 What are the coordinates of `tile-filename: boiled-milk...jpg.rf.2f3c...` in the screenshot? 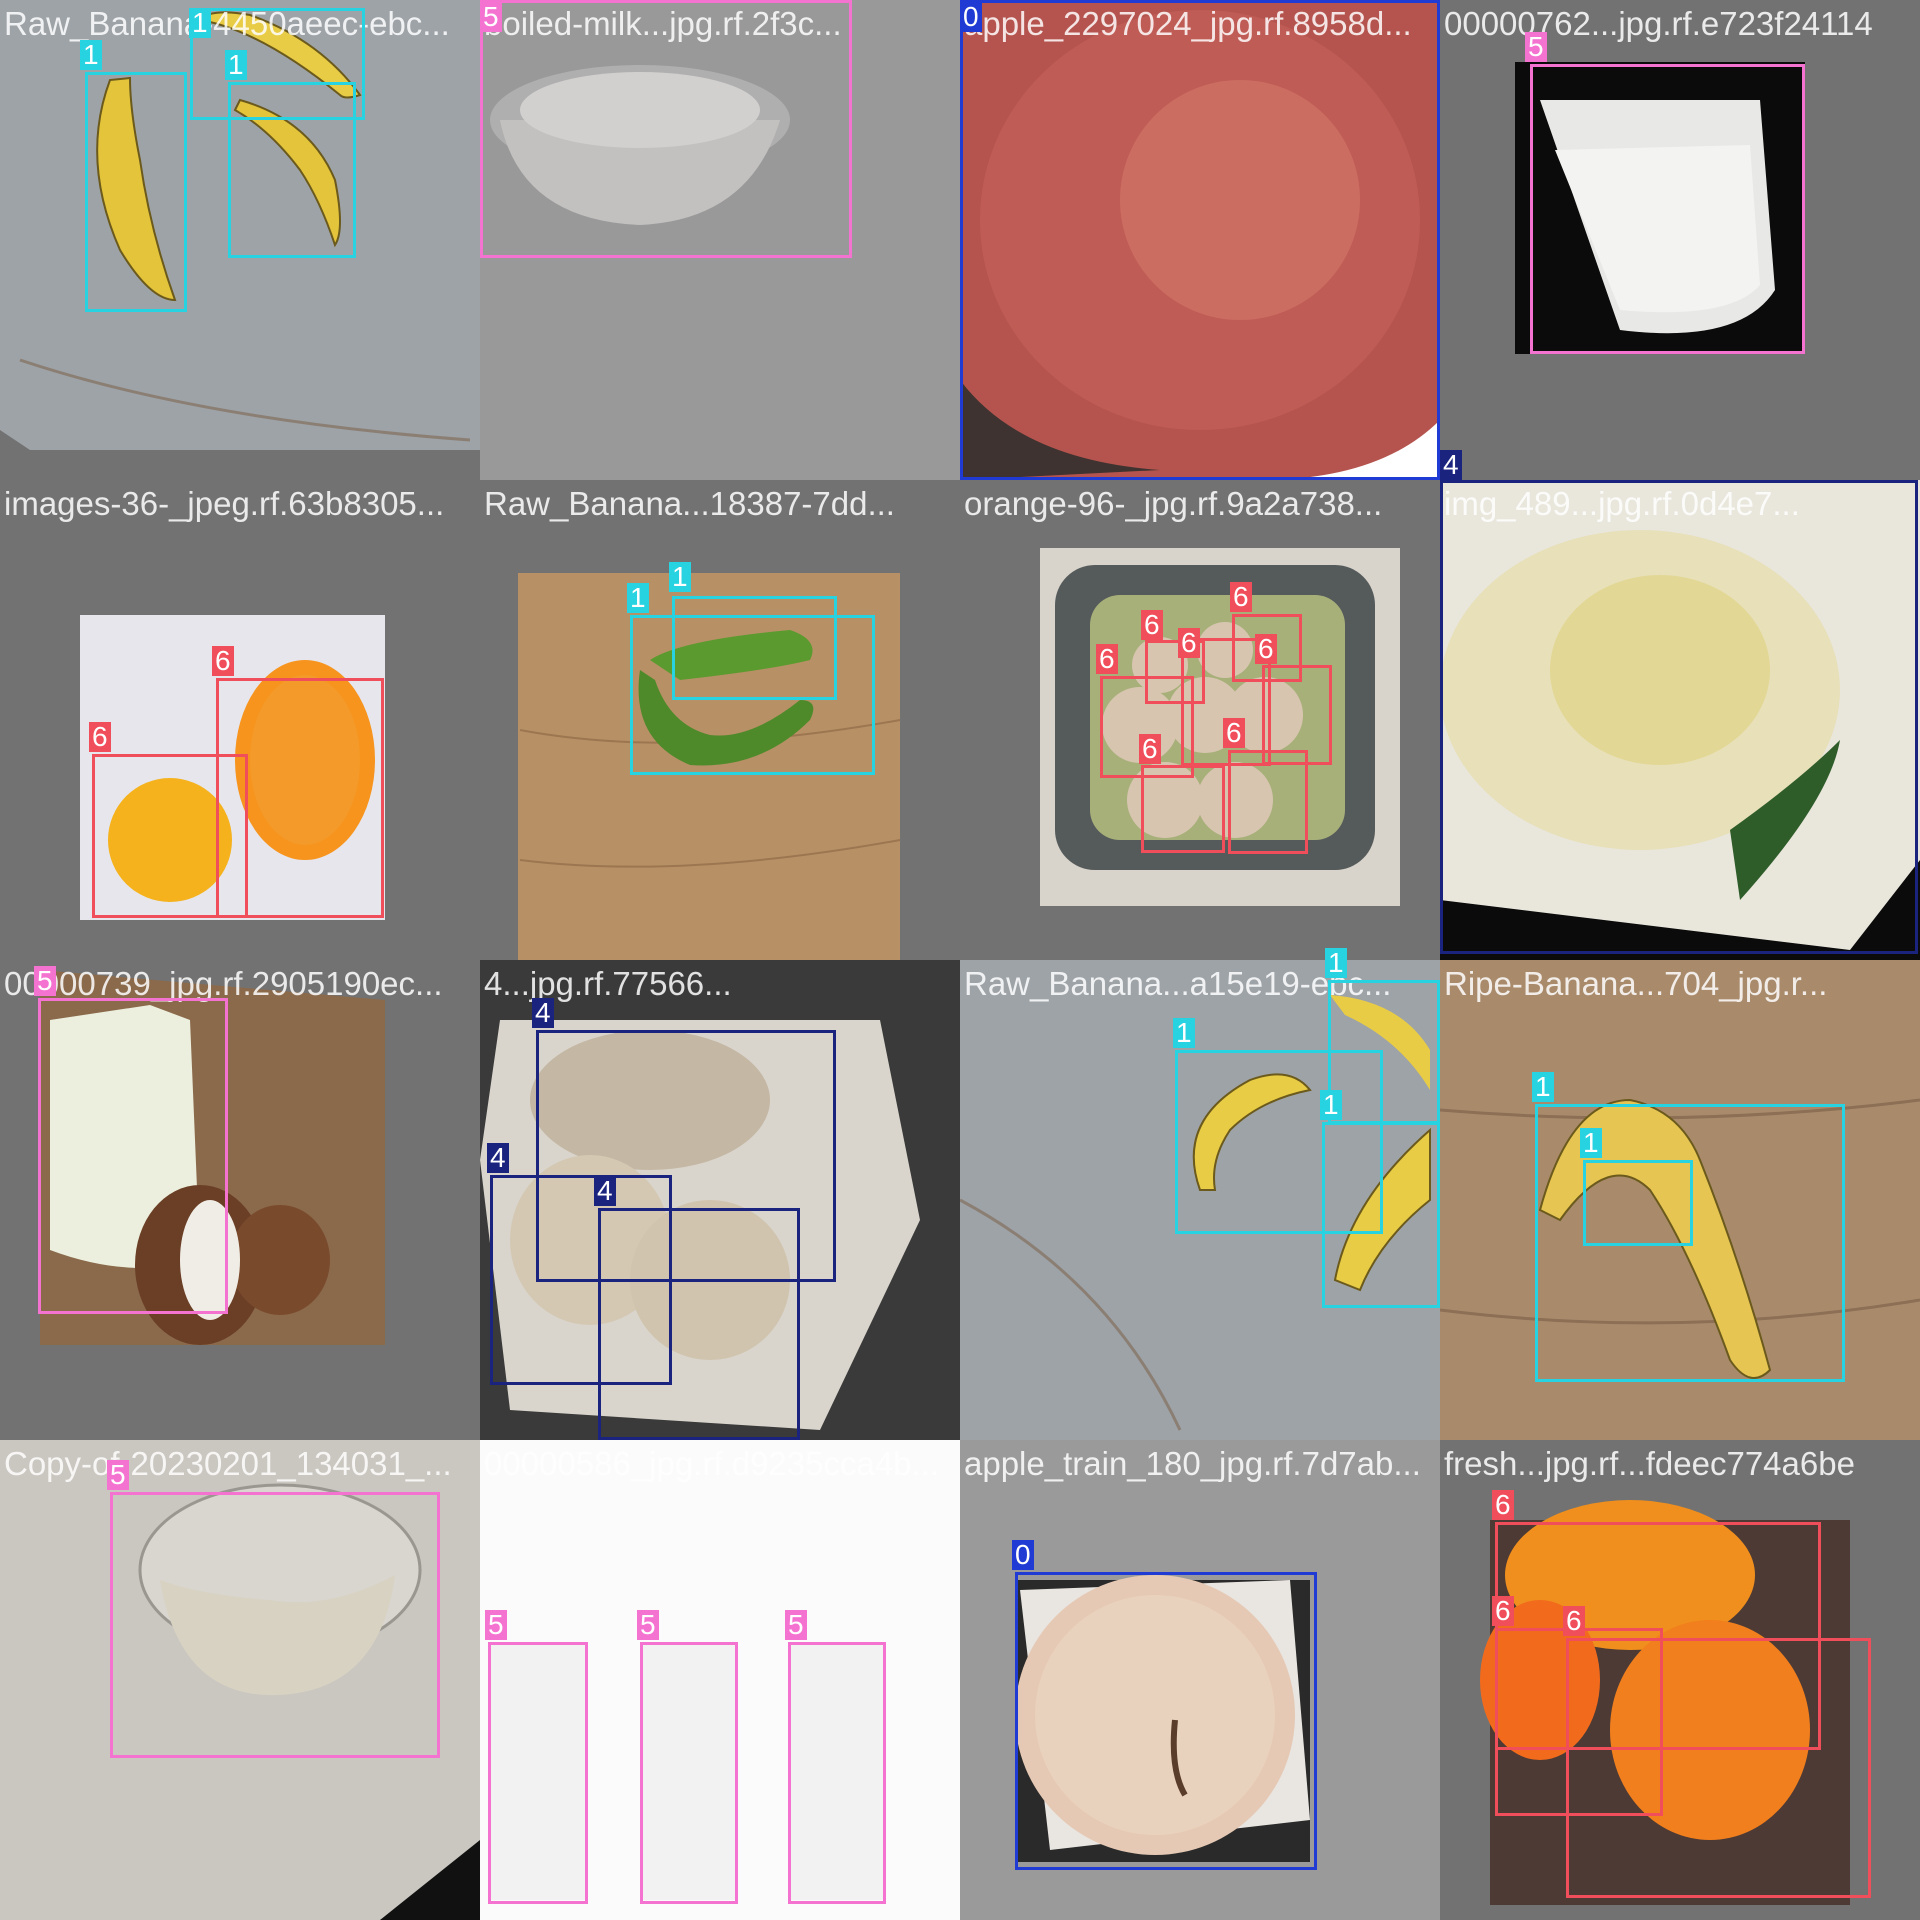 It's located at (663, 23).